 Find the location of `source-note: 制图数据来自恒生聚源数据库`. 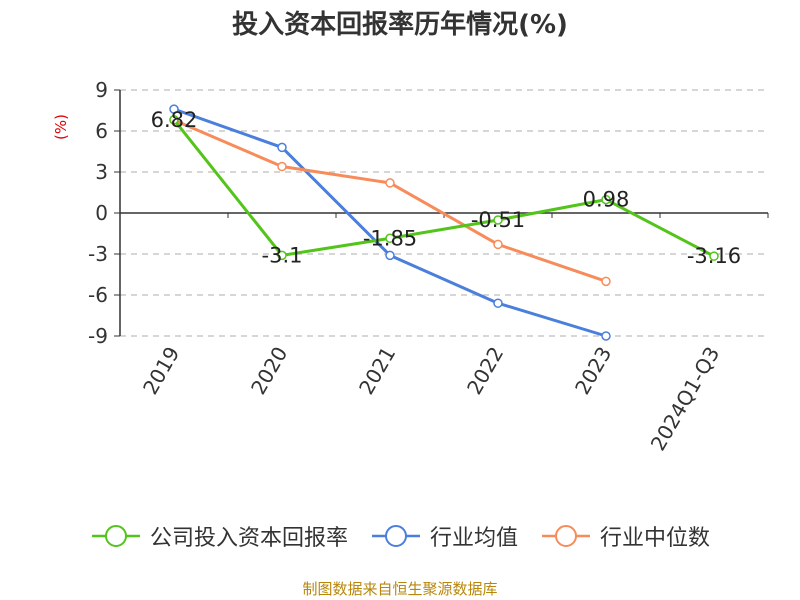

source-note: 制图数据来自恒生聚源数据库 is located at coordinates (400, 589).